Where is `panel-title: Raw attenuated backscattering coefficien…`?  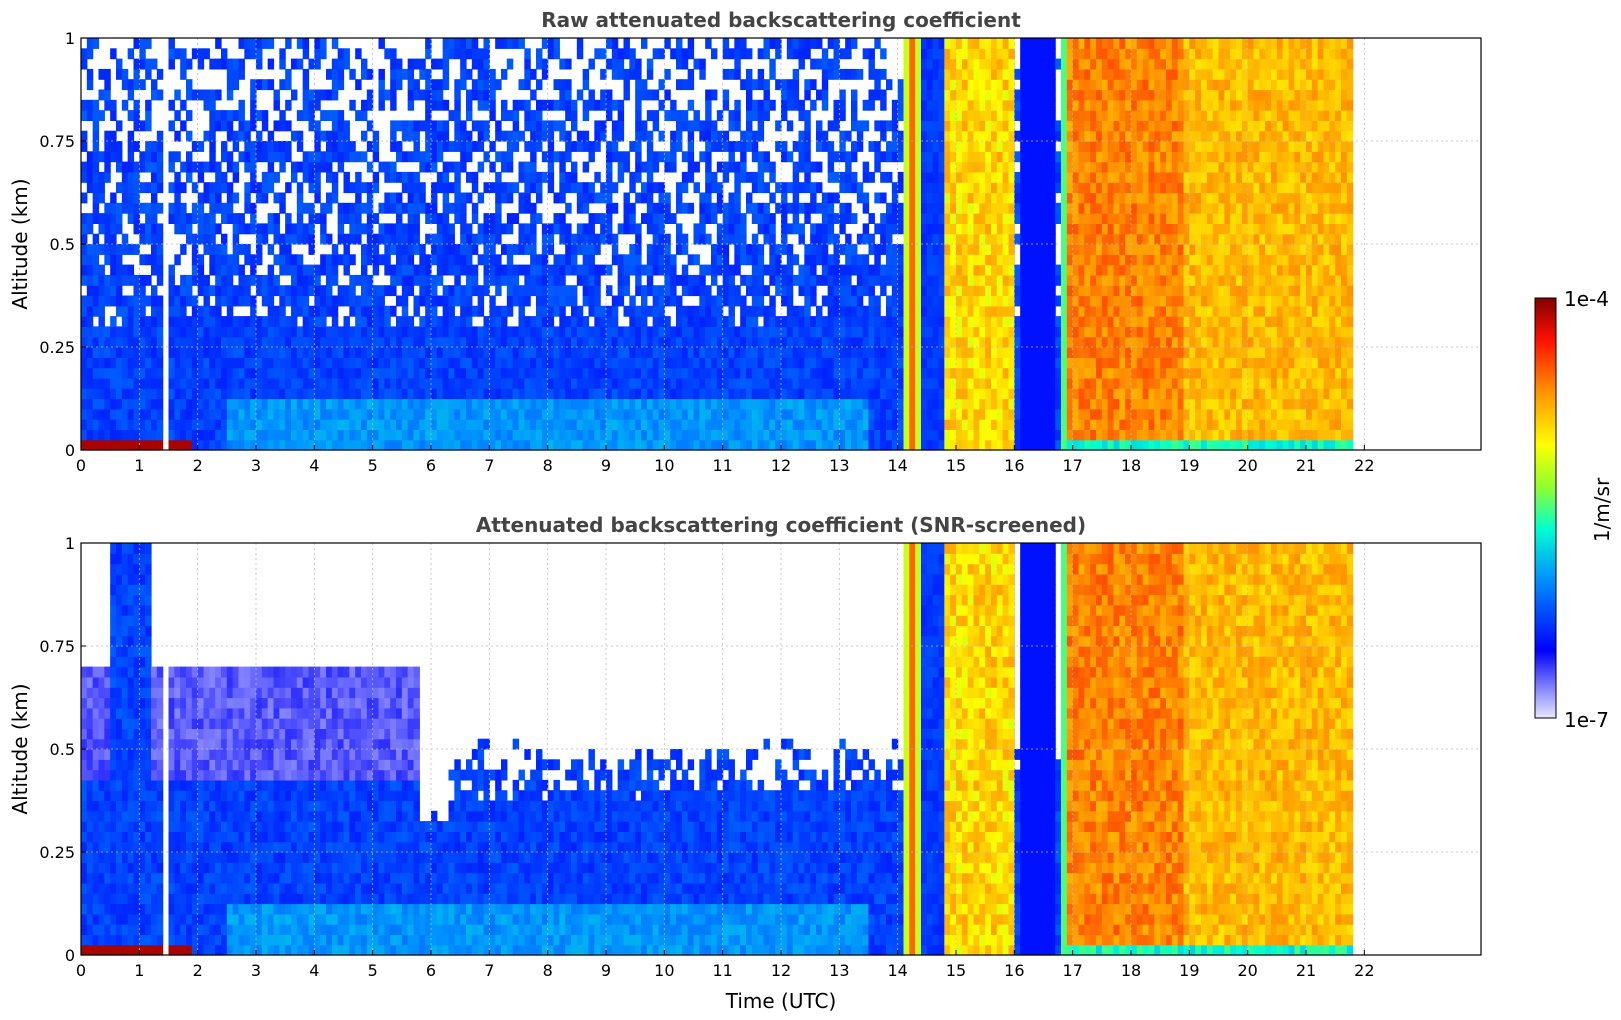
panel-title: Raw attenuated backscattering coefficien… is located at coordinates (781, 20).